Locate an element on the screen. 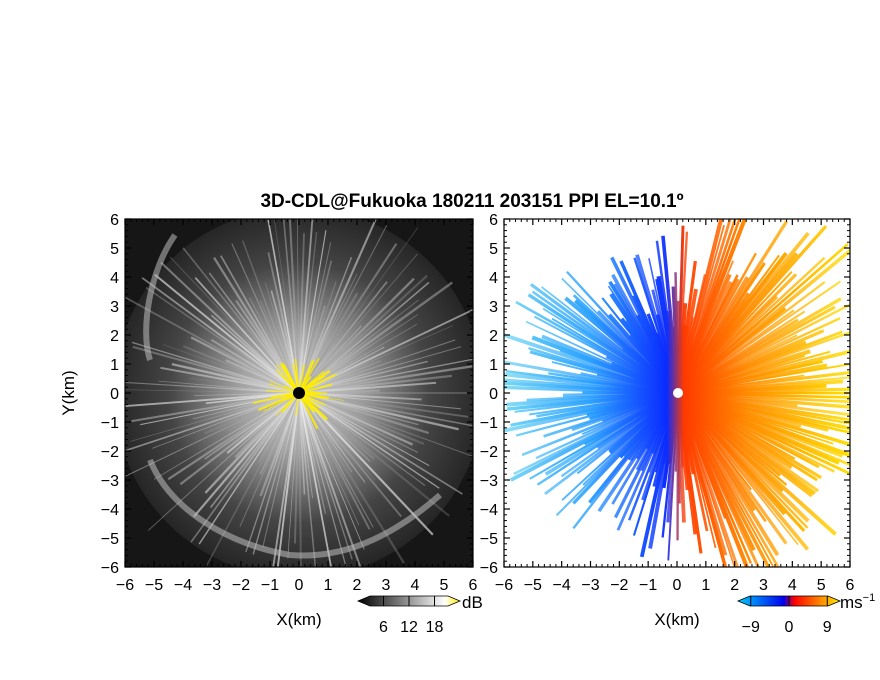 The height and width of the screenshot is (680, 880). velocity-xtick-label: −3 is located at coordinates (590, 585).